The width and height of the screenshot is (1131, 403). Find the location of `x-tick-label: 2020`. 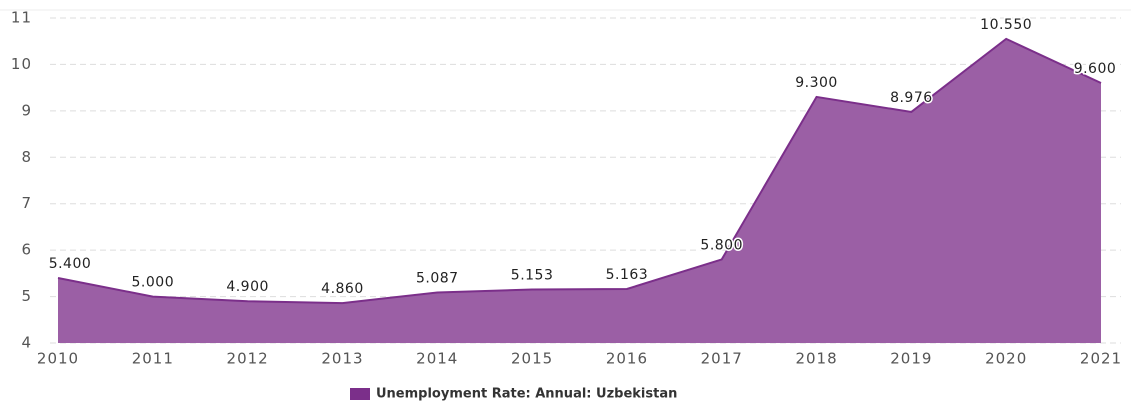

x-tick-label: 2020 is located at coordinates (1006, 359).